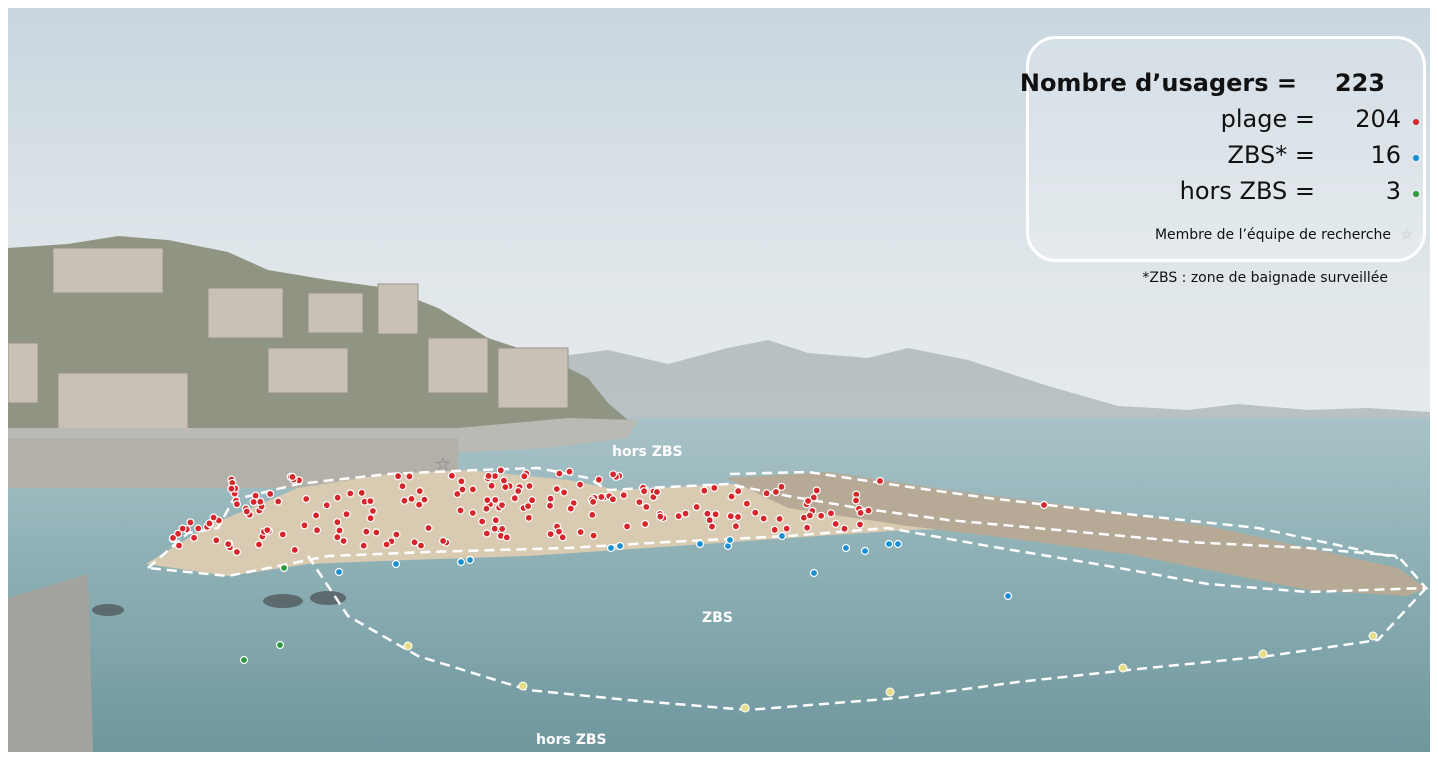 The width and height of the screenshot is (1438, 760). What do you see at coordinates (1267, 119) in the screenshot?
I see `legend-beach-label: plage =` at bounding box center [1267, 119].